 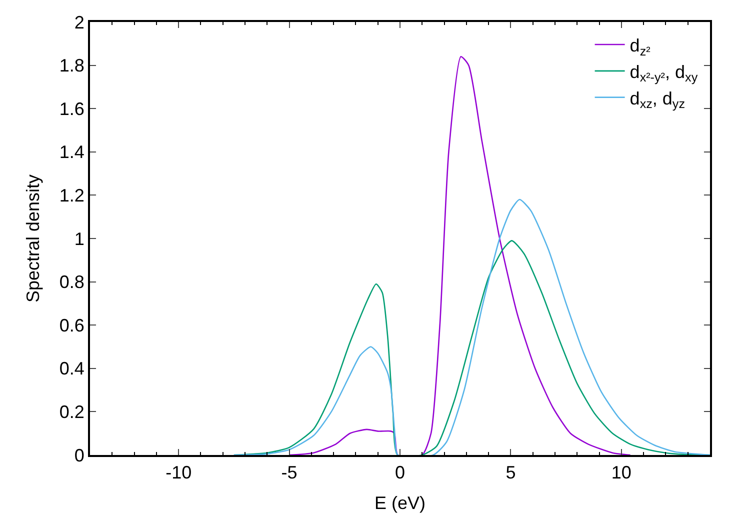 What do you see at coordinates (79, 455) in the screenshot?
I see `y-tick-label: 0` at bounding box center [79, 455].